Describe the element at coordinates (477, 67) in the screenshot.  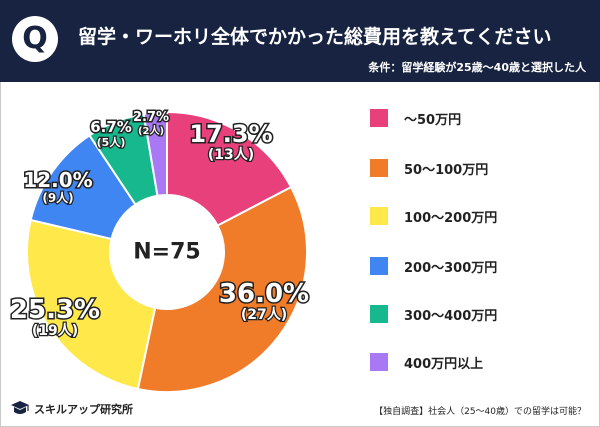
I see `page-subtitle: 条件：留学経験が25歳〜40歳と選択した人` at that location.